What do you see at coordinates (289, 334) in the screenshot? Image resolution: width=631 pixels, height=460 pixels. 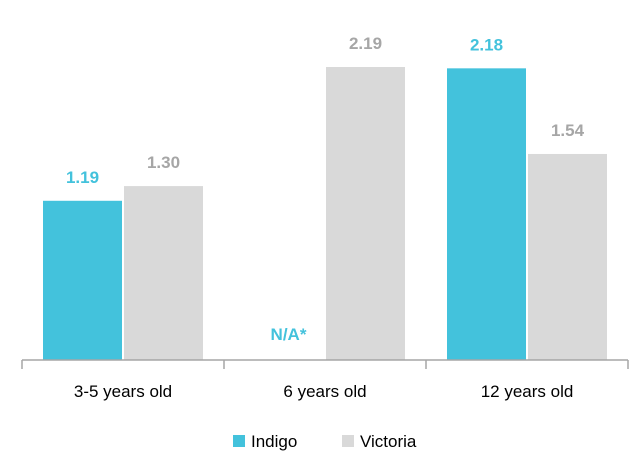 I see `value-label-indigo-1: N/A*` at bounding box center [289, 334].